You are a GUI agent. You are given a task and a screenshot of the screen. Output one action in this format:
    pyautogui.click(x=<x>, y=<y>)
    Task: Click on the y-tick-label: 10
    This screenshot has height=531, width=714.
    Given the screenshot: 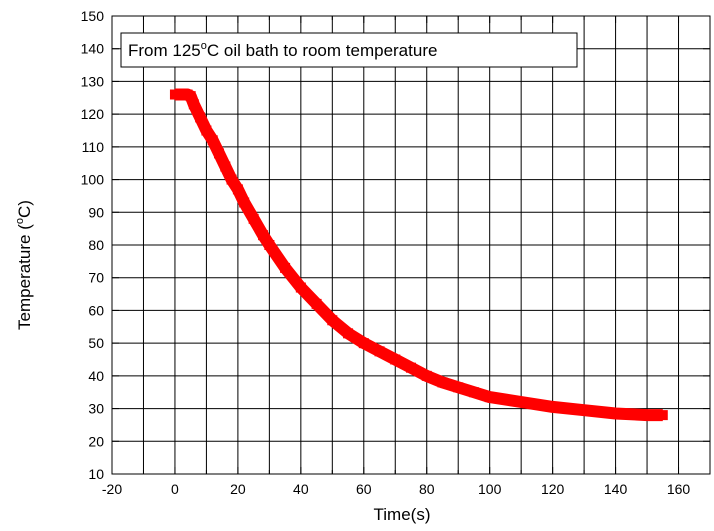 What is the action you would take?
    pyautogui.click(x=96, y=474)
    